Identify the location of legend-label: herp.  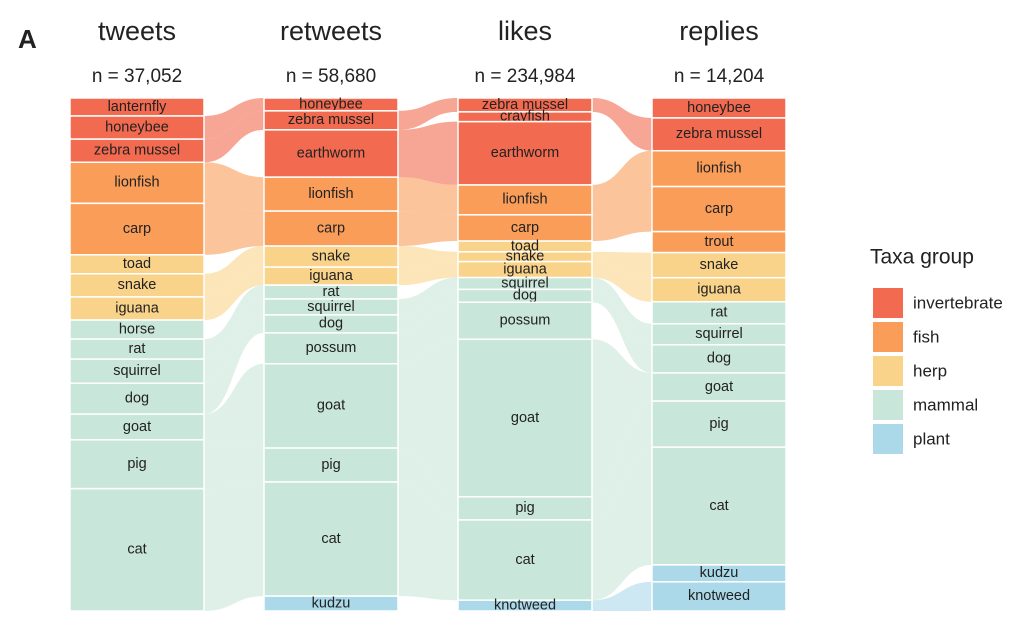
(930, 370).